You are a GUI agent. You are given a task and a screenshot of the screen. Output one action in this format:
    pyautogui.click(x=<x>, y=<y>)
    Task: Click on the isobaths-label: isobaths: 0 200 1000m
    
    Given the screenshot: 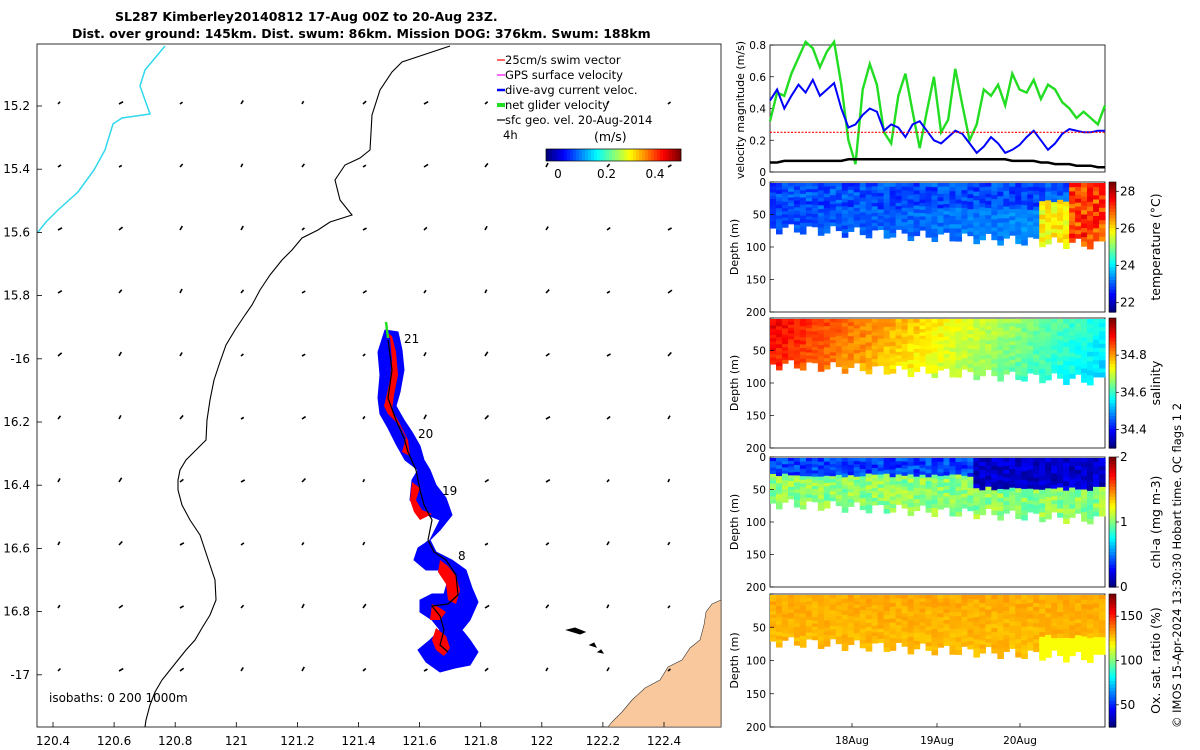 What is the action you would take?
    pyautogui.click(x=118, y=698)
    